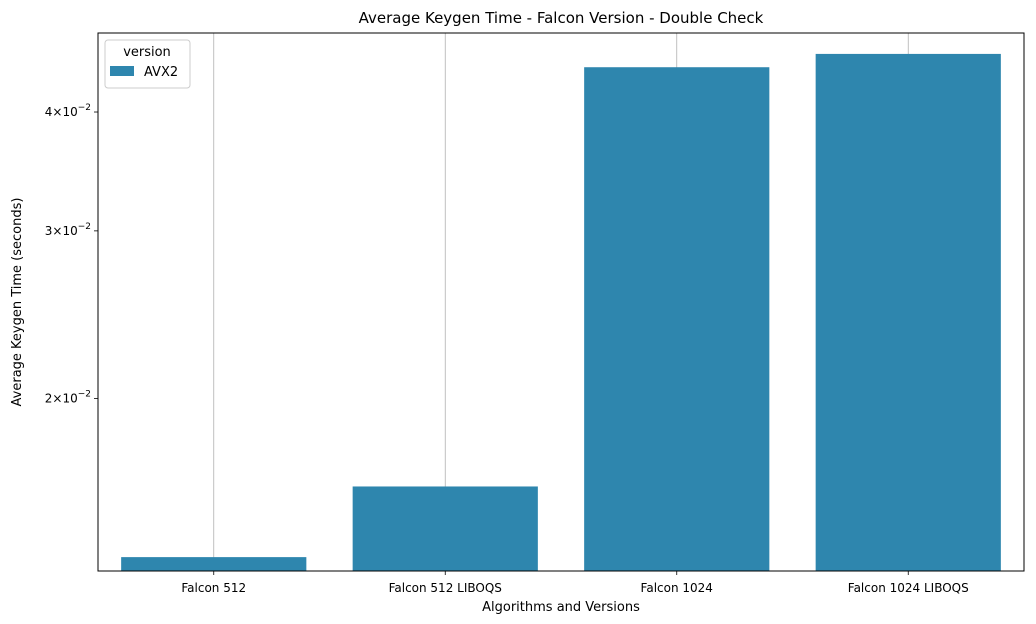  What do you see at coordinates (17, 302) in the screenshot?
I see `y-axis-label: Average Keygen Time (seconds)` at bounding box center [17, 302].